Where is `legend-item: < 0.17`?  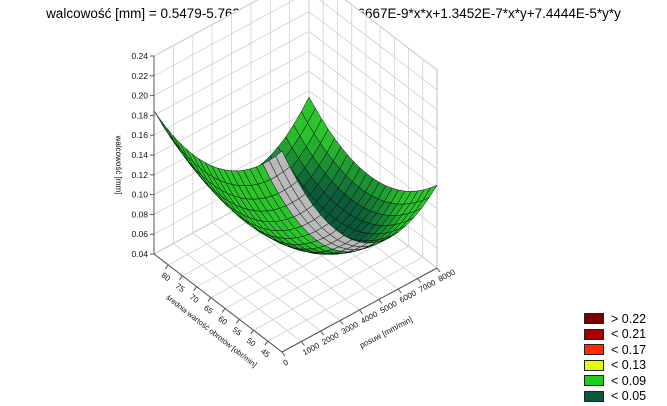 legend-item: < 0.17 is located at coordinates (624, 350).